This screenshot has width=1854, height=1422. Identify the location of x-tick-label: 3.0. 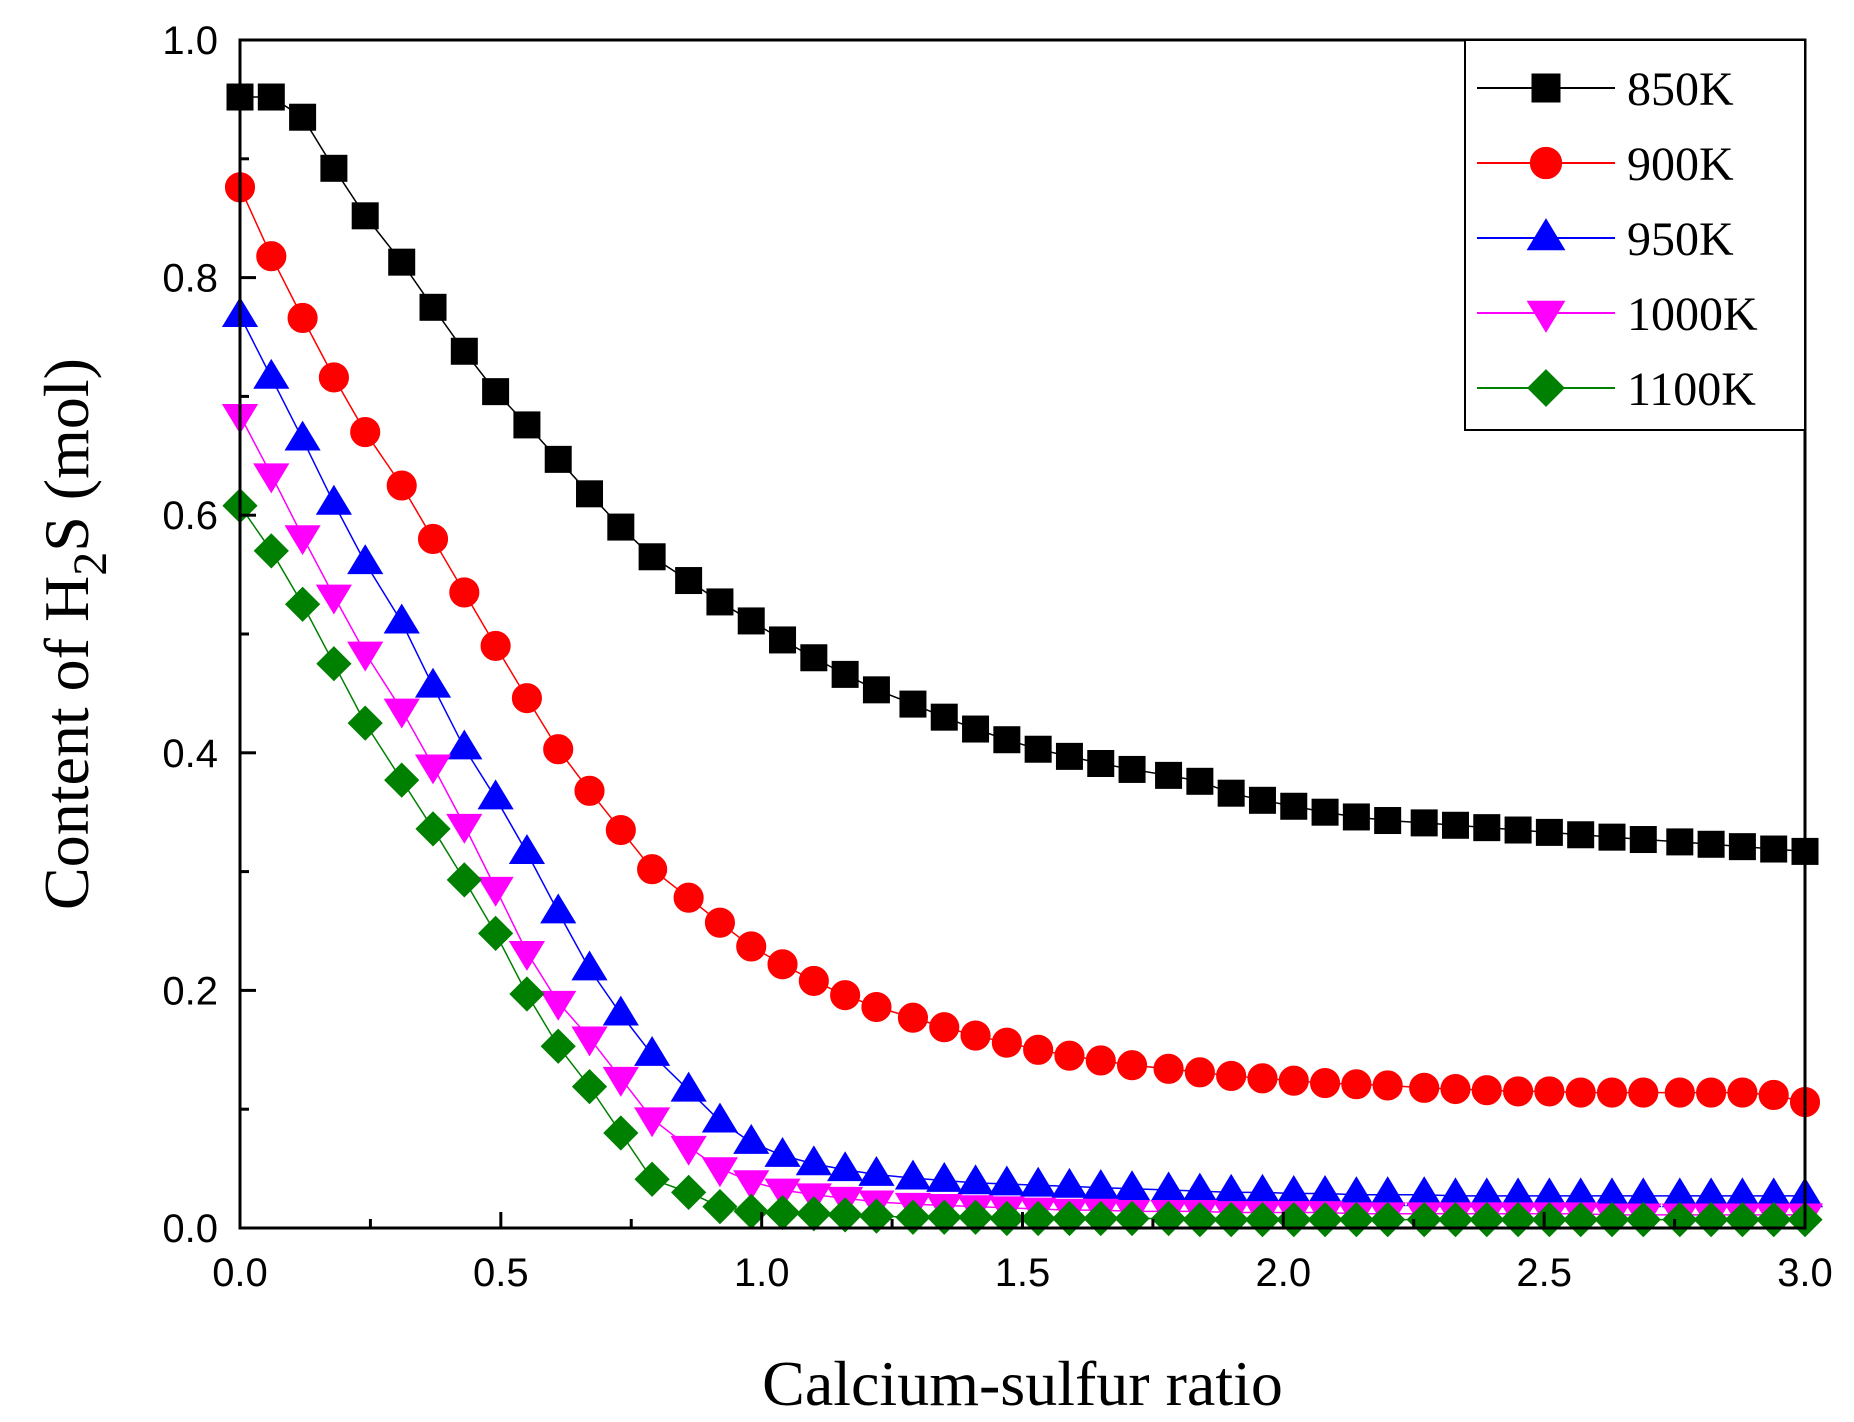
(1805, 1273).